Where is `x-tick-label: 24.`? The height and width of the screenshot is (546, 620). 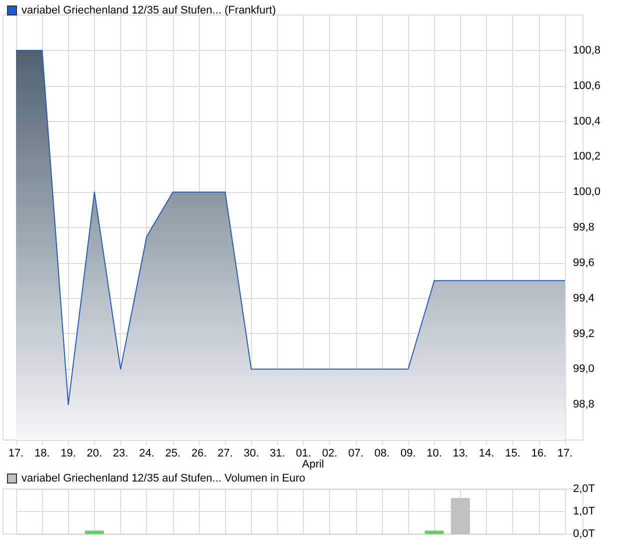
x-tick-label: 24. is located at coordinates (146, 454).